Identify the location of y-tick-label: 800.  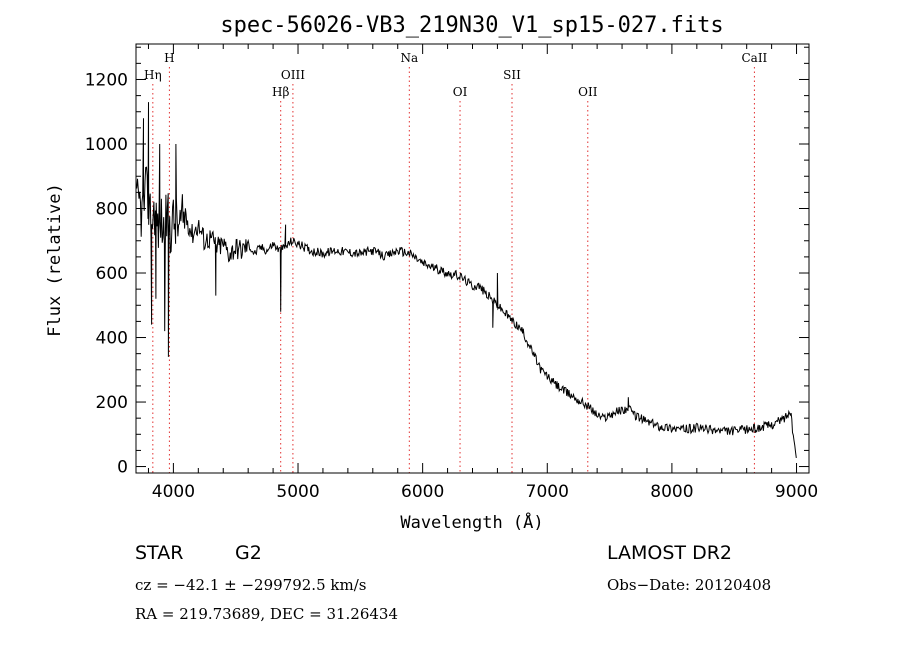
(112, 210).